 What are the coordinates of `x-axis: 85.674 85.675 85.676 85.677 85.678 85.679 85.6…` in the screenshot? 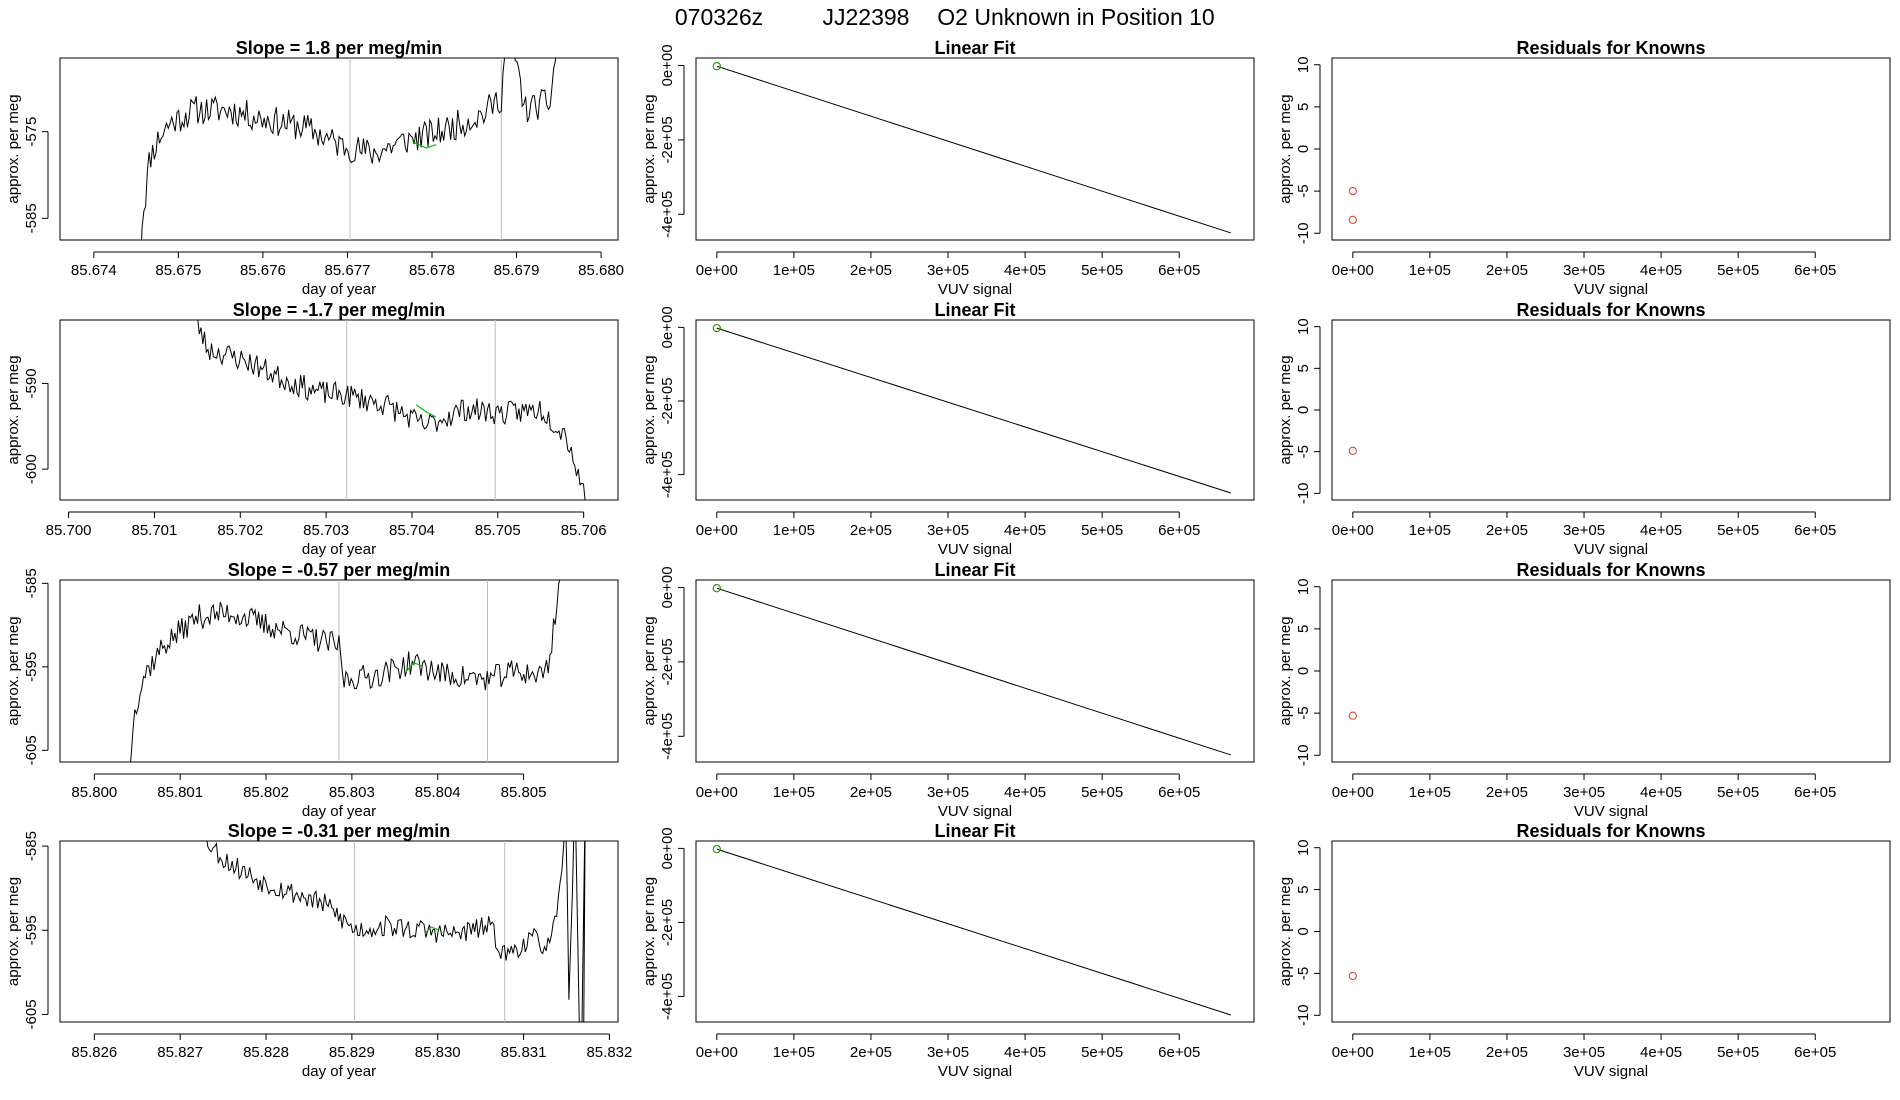 It's located at (347, 274).